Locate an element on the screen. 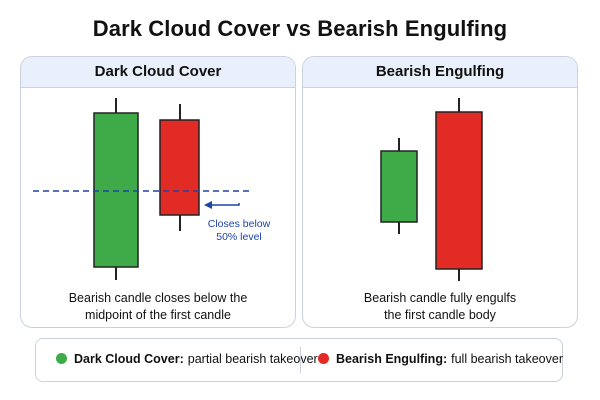 The width and height of the screenshot is (600, 400). legend-divider is located at coordinates (300, 360).